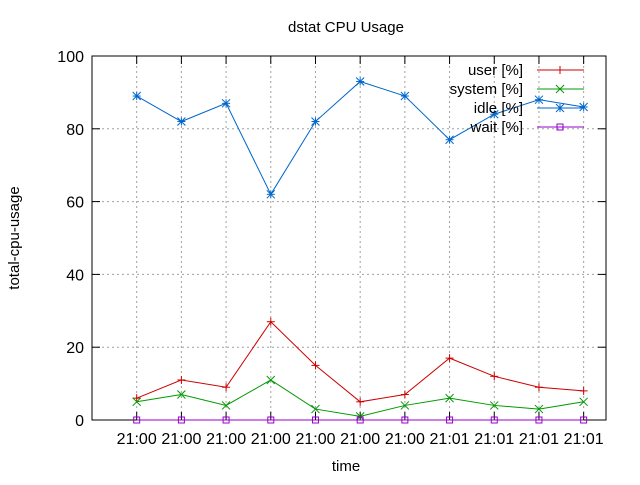 Image resolution: width=640 pixels, height=485 pixels. I want to click on legend-marker-user, so click(560, 70).